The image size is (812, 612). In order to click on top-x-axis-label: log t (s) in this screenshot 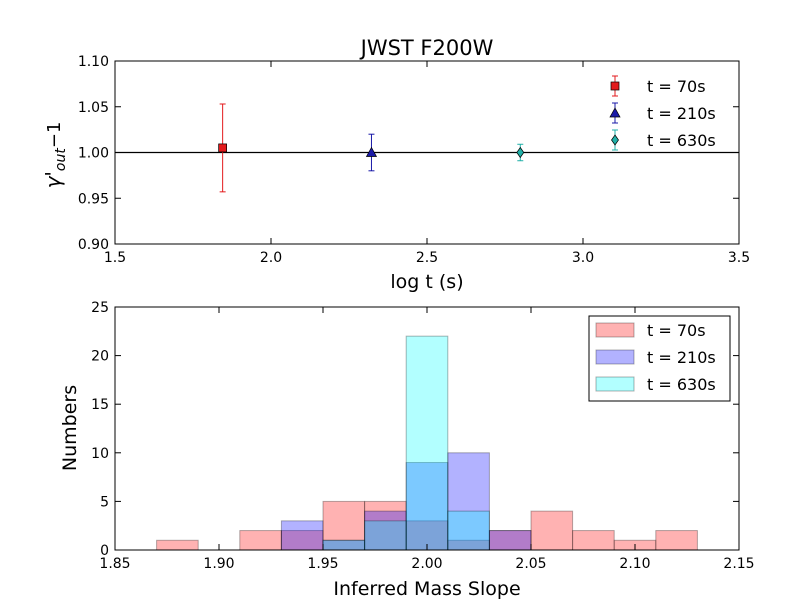, I will do `click(426, 282)`.